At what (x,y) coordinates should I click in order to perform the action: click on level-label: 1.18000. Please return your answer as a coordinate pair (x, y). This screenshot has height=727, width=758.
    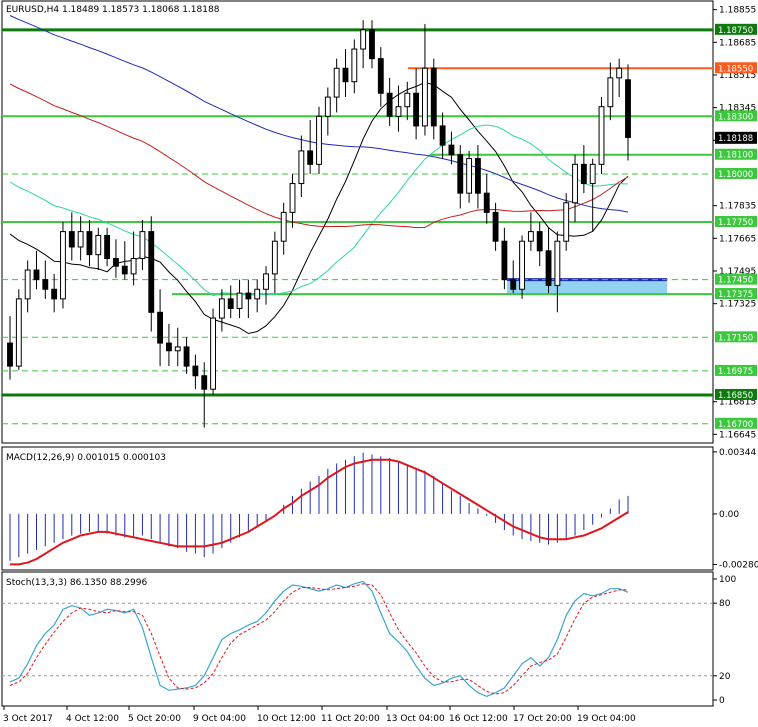
    Looking at the image, I should click on (735, 175).